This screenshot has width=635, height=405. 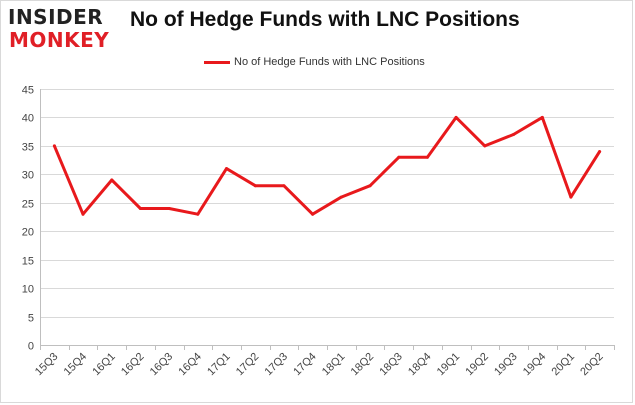 I want to click on x-tick-label: 16Q4, so click(x=190, y=365).